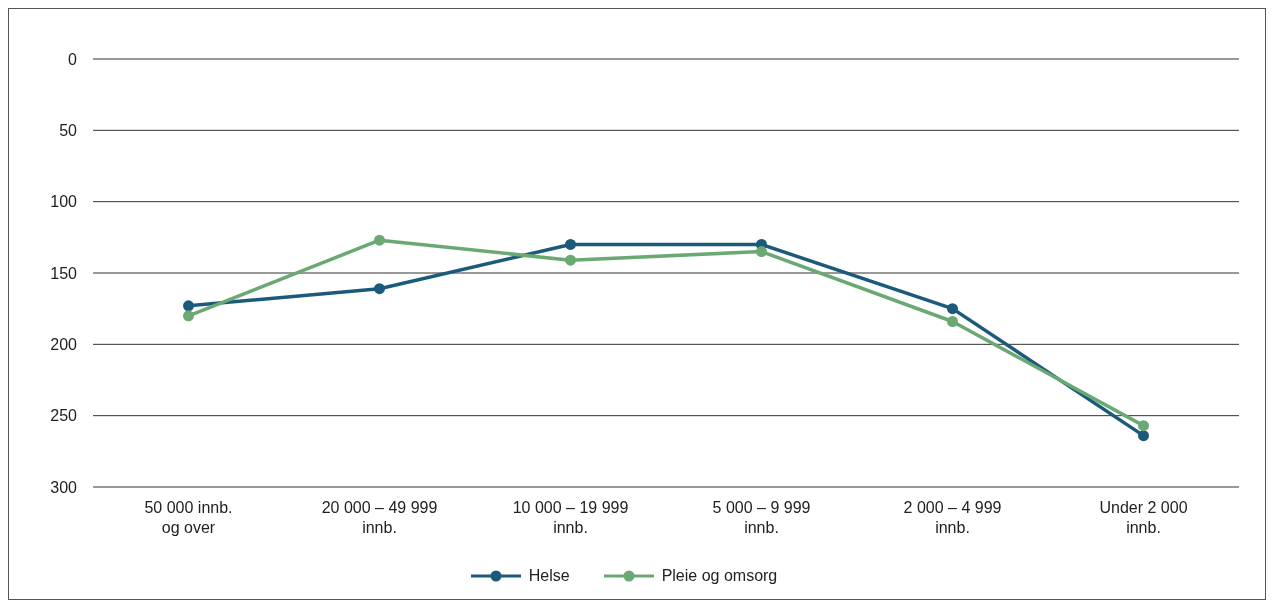  What do you see at coordinates (68, 131) in the screenshot?
I see `y-tick-label: 50` at bounding box center [68, 131].